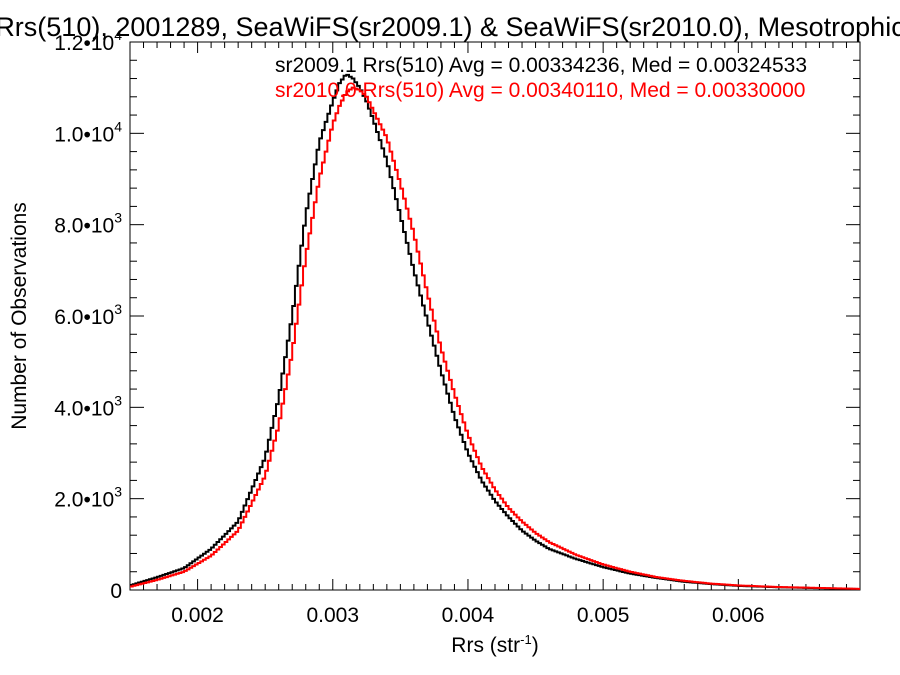 The height and width of the screenshot is (675, 900). I want to click on x-tick-label: 0.004, so click(468, 615).